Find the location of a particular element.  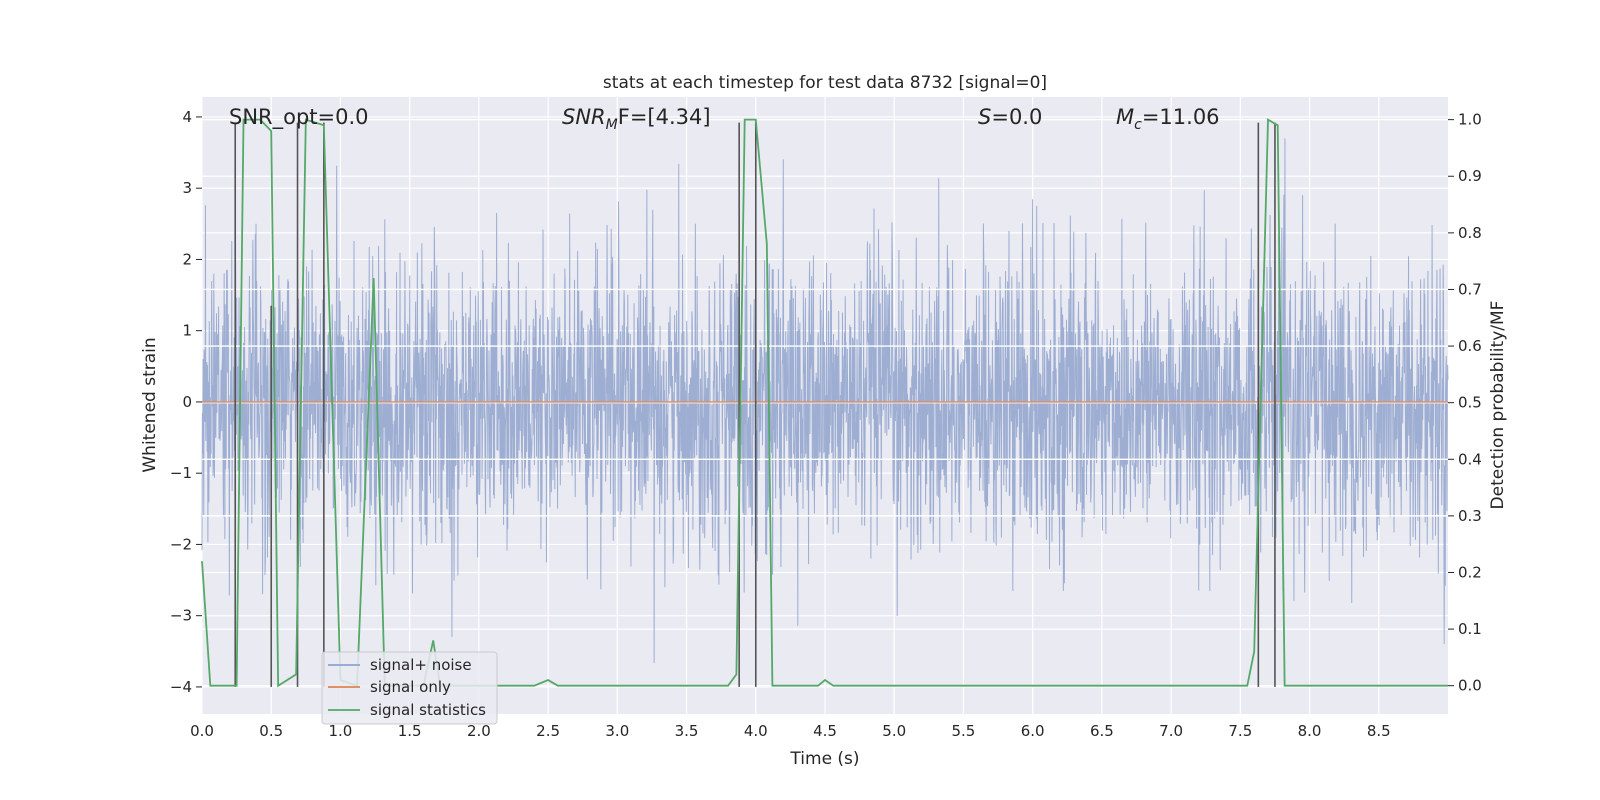

x-tick-label: 3.0 is located at coordinates (617, 731).